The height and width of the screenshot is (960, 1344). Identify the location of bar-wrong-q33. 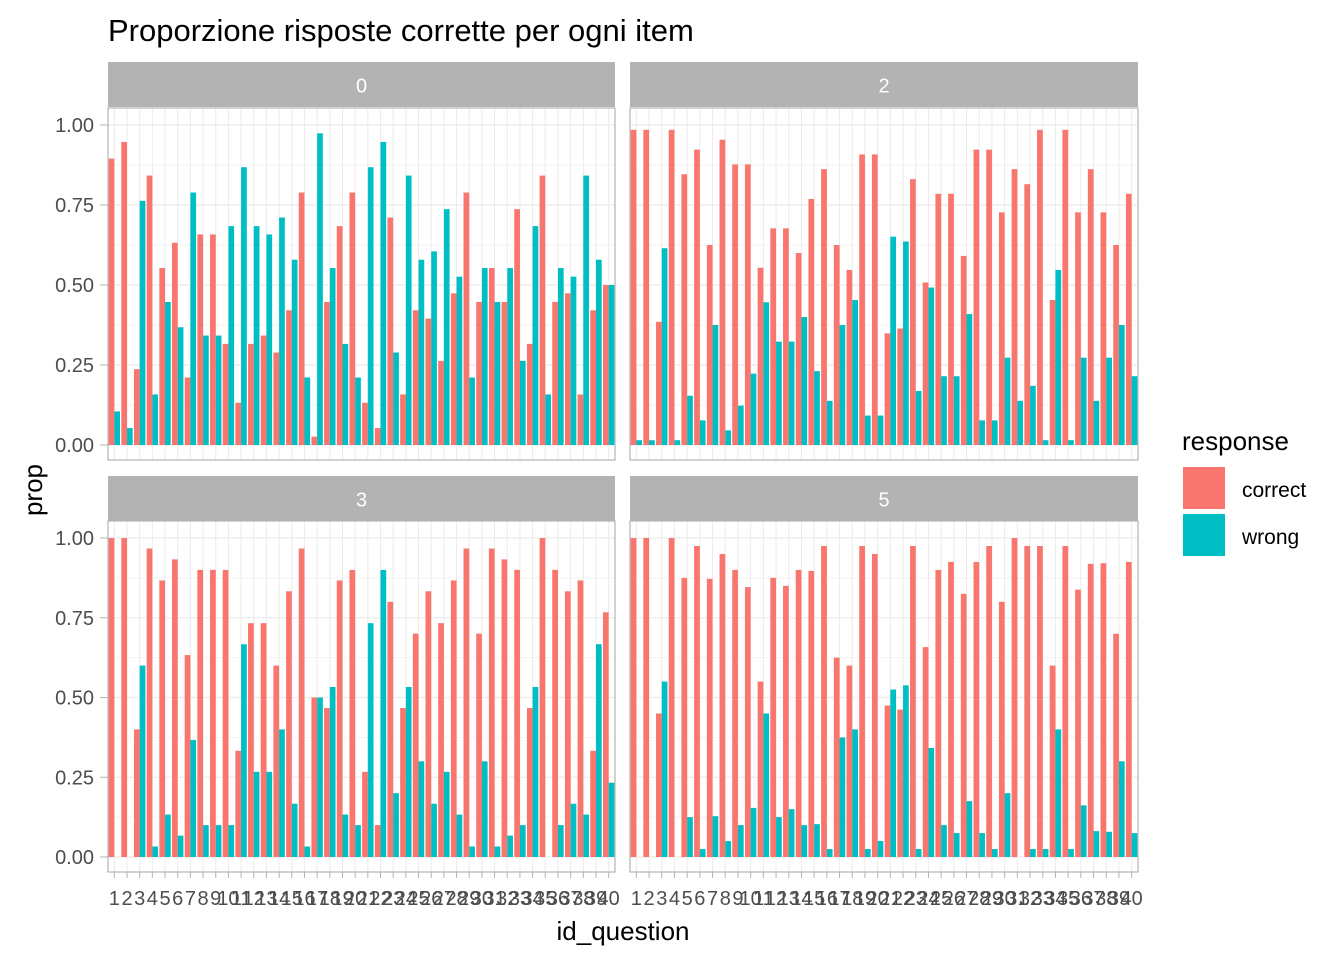
(522, 402).